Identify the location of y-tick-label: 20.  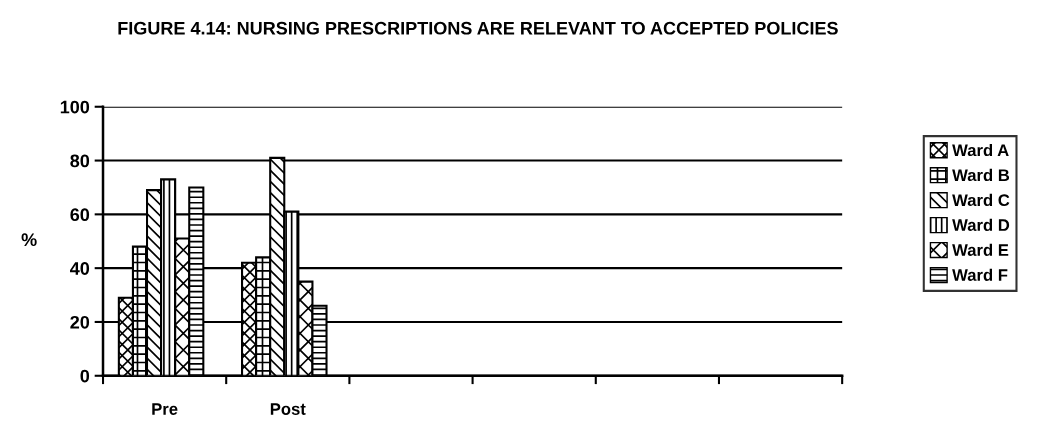
(80, 322).